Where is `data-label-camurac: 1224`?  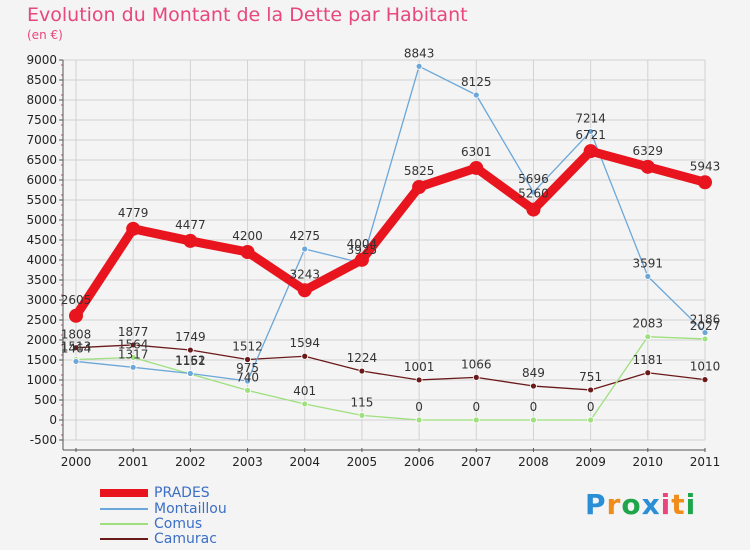 data-label-camurac: 1224 is located at coordinates (362, 358).